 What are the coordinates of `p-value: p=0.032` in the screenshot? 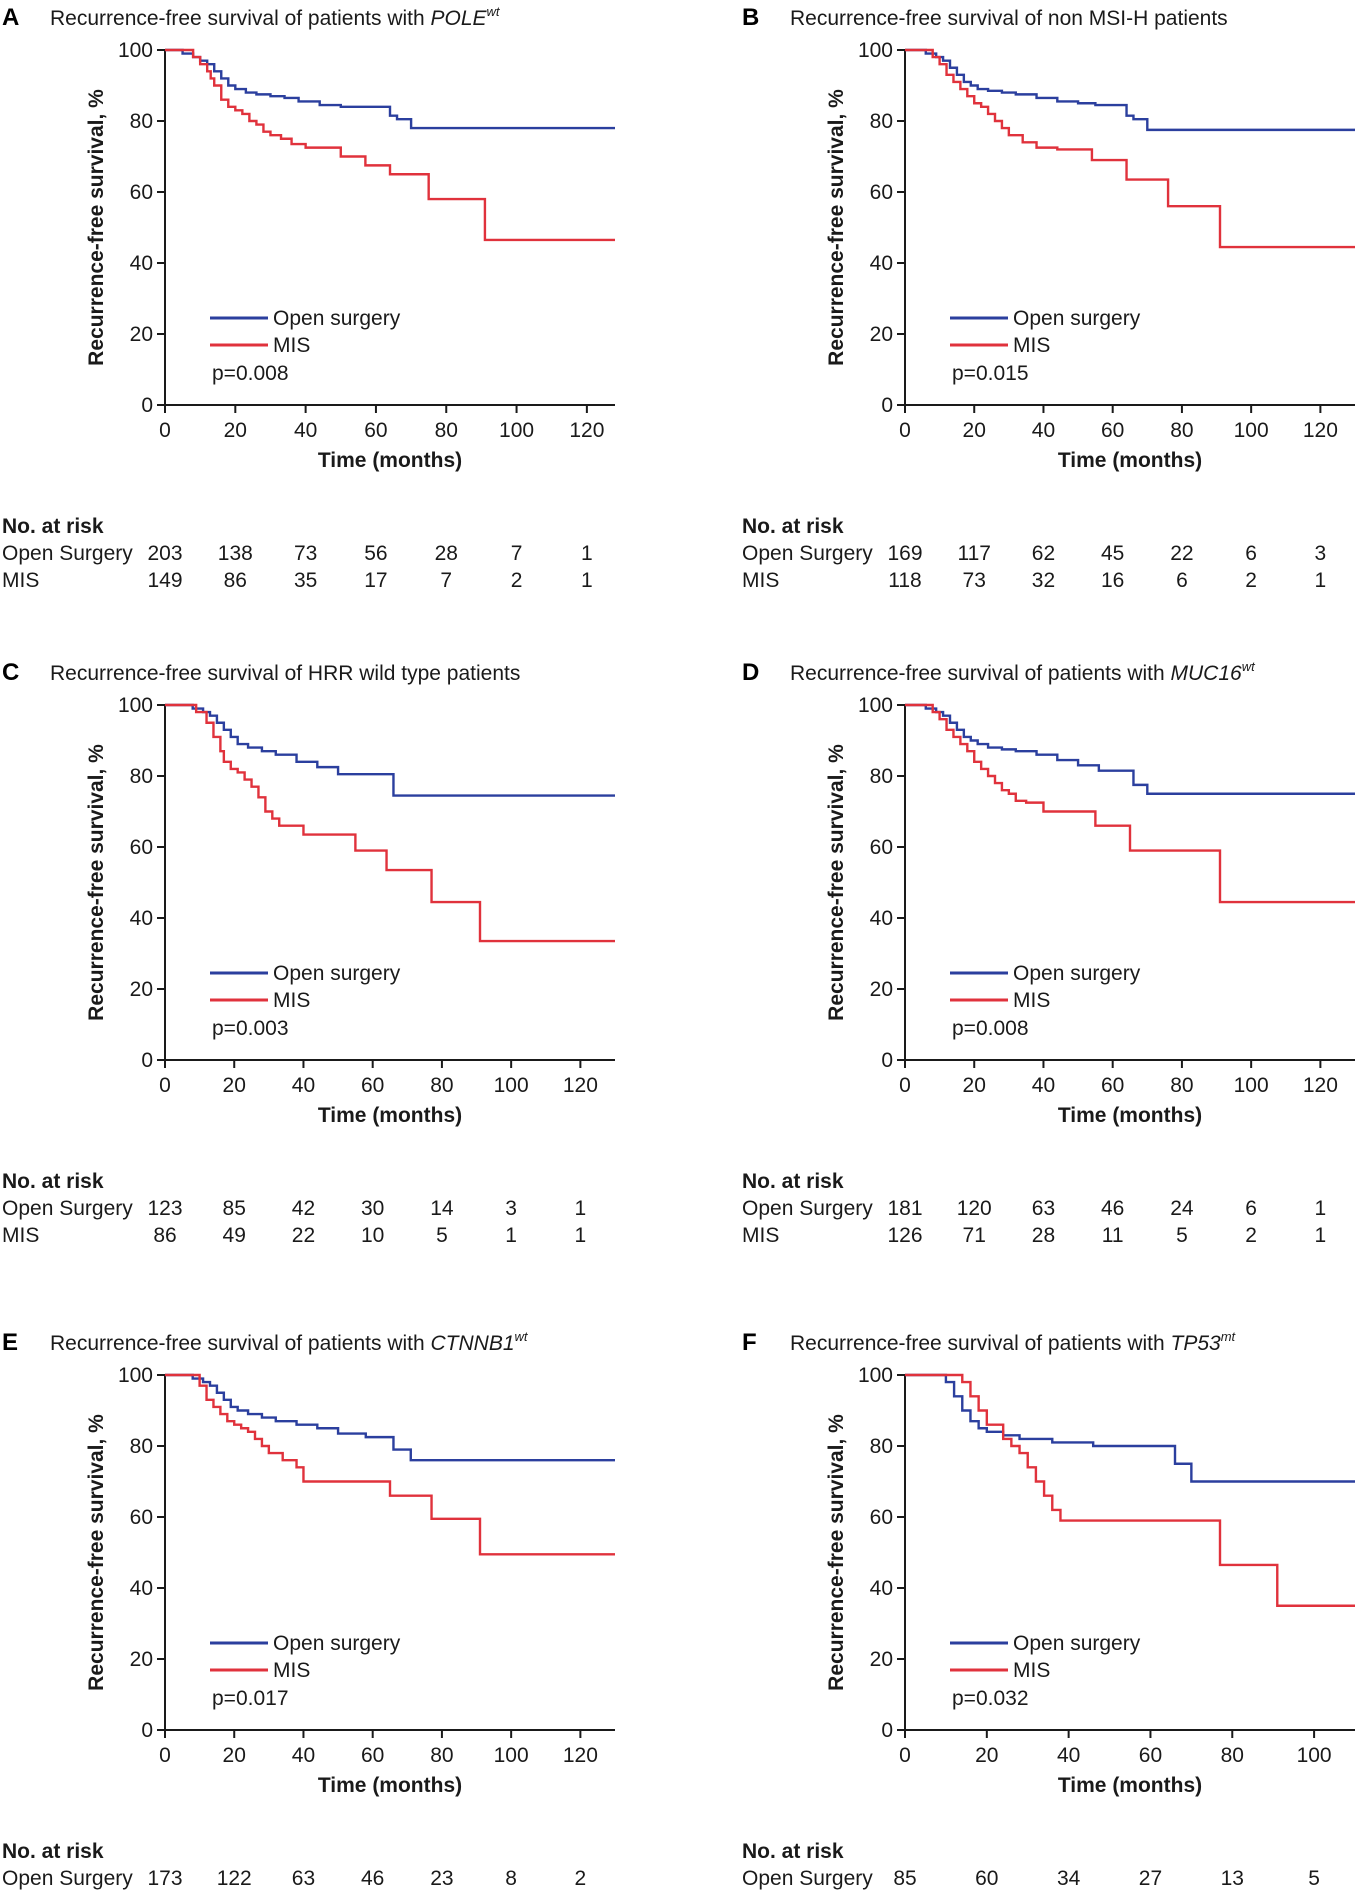 It's located at (990, 1698).